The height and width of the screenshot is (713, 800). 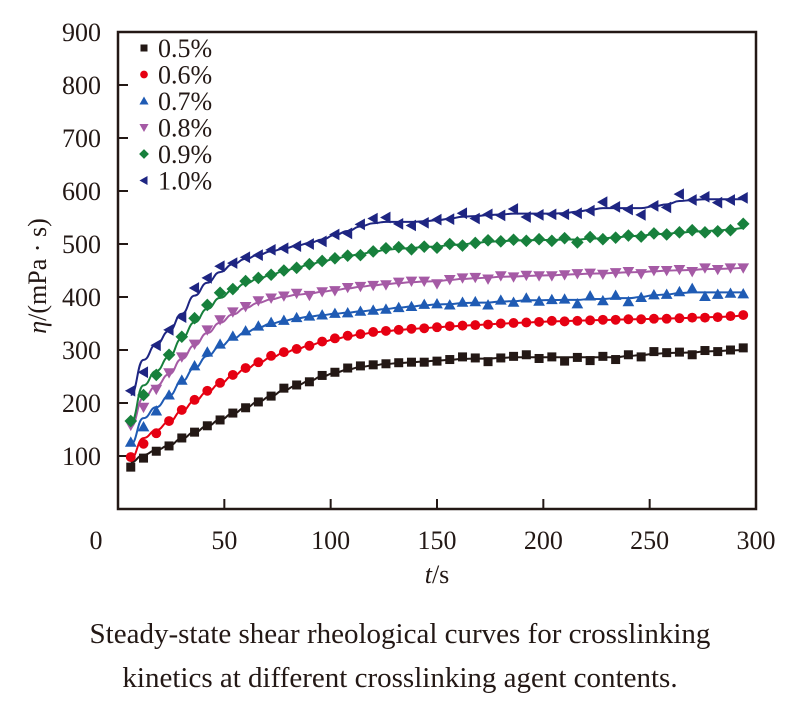 I want to click on y-tick-label: 800, so click(x=81, y=85).